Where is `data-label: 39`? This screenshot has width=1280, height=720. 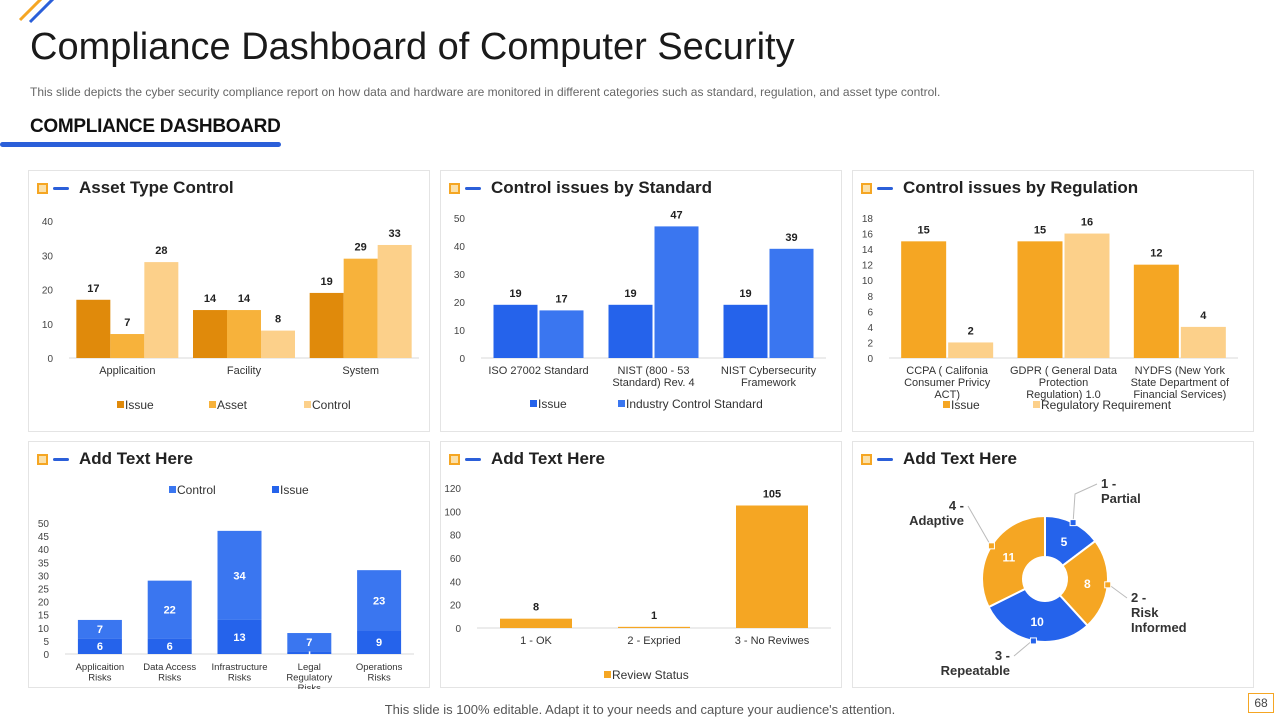
data-label: 39 is located at coordinates (791, 238).